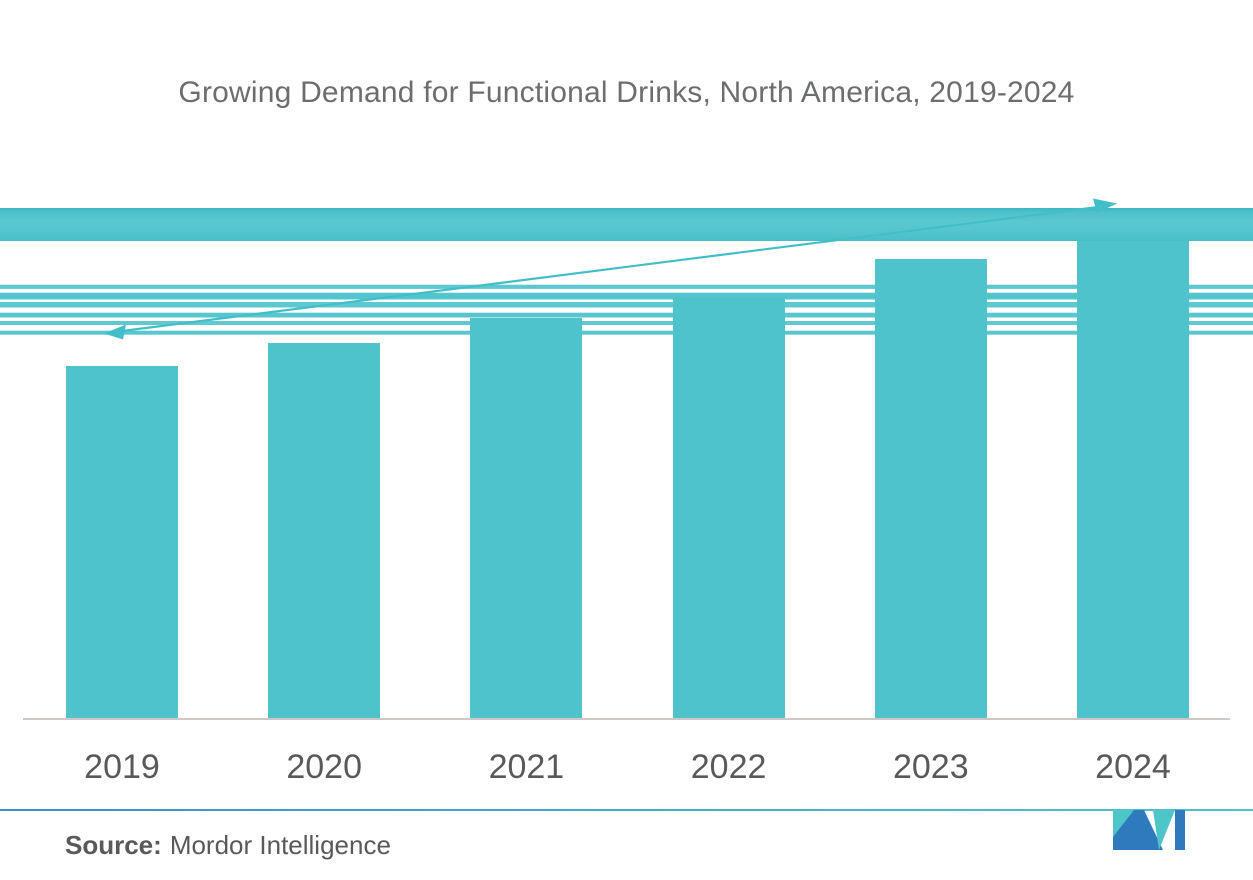 The image size is (1253, 880). I want to click on source-name: Mordor Intelligence, so click(280, 845).